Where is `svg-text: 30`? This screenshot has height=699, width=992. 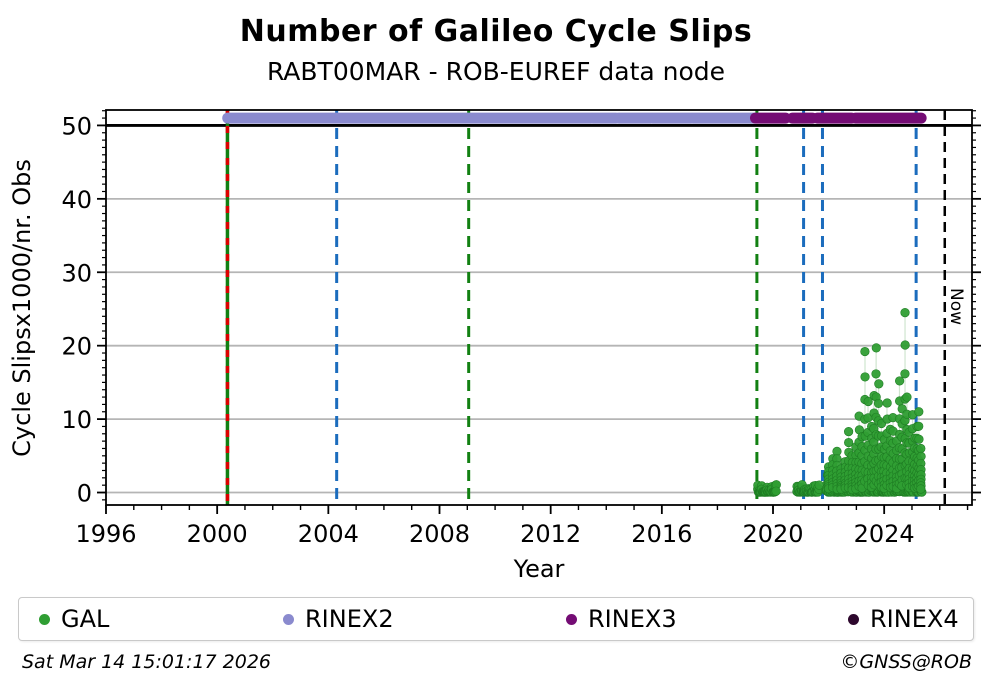 svg-text: 30 is located at coordinates (76, 273).